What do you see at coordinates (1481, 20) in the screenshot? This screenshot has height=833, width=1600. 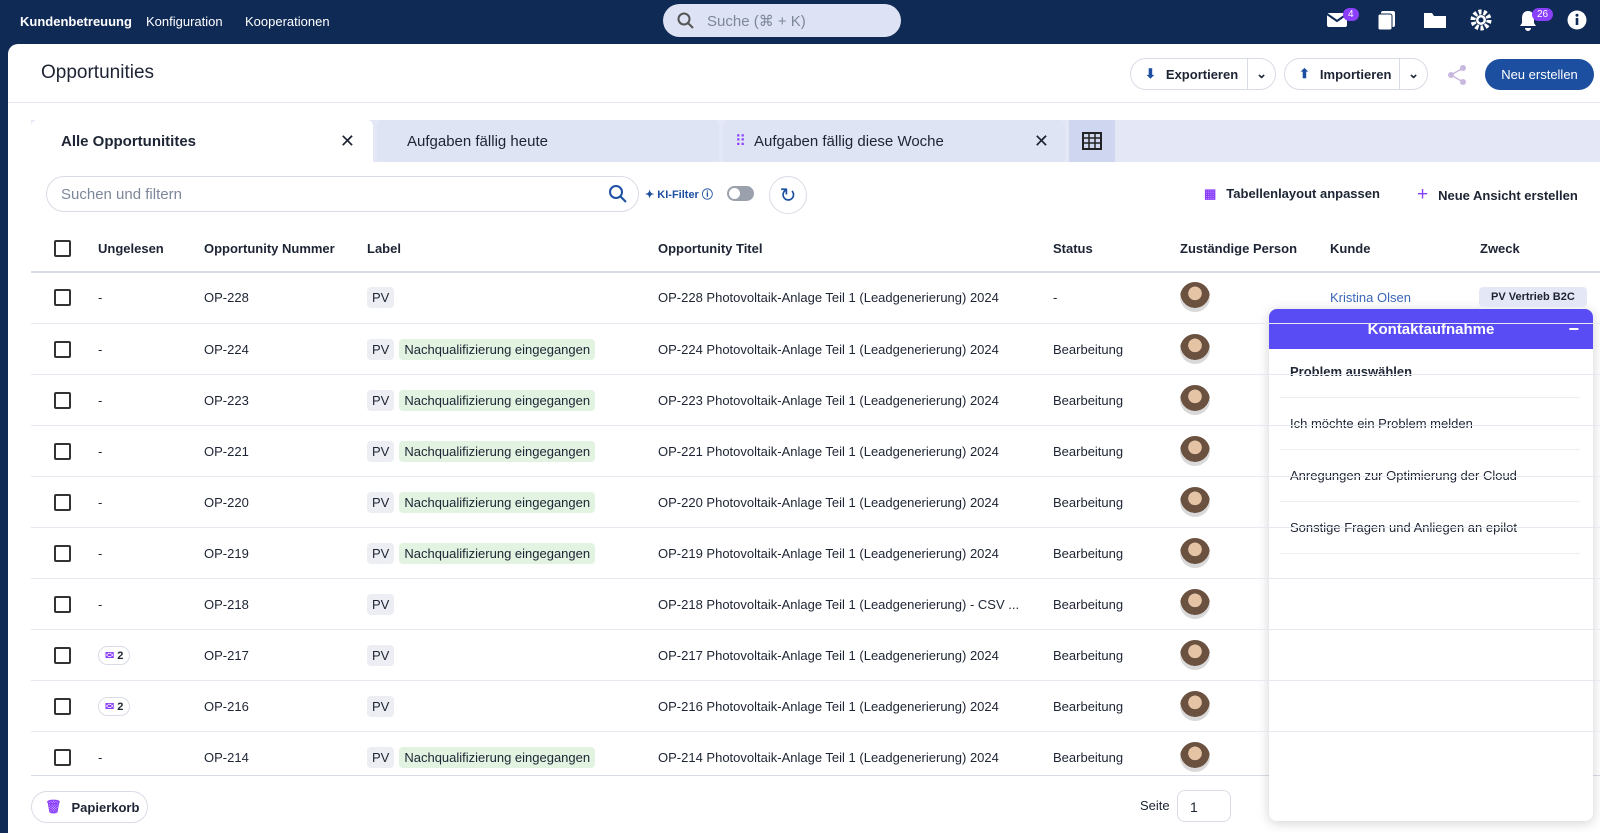 I see `settings-icon` at bounding box center [1481, 20].